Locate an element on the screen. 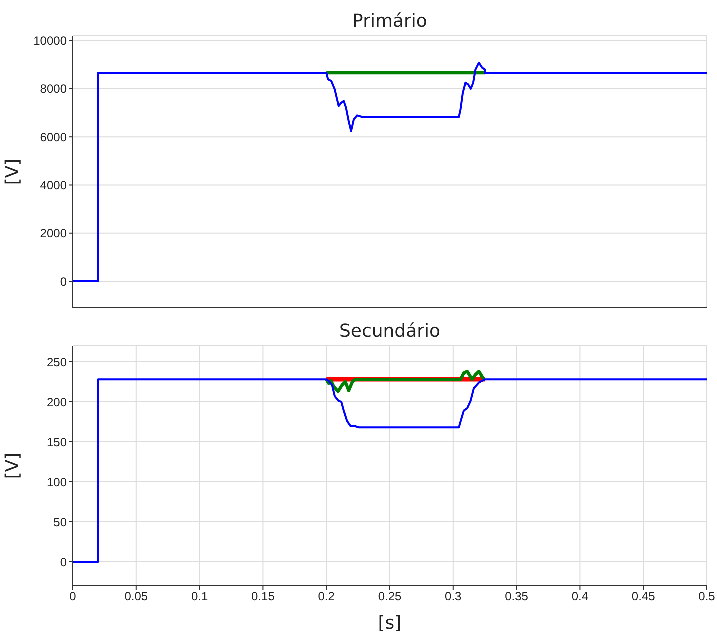  x-tick-label: 0.15 is located at coordinates (264, 597).